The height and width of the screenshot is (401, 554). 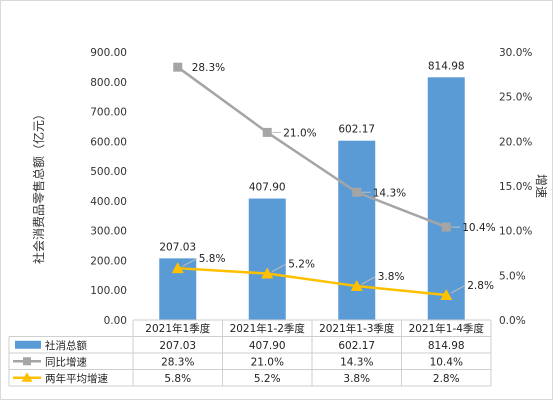 What do you see at coordinates (301, 265) in the screenshot?
I see `point-value-label: 5.2%` at bounding box center [301, 265].